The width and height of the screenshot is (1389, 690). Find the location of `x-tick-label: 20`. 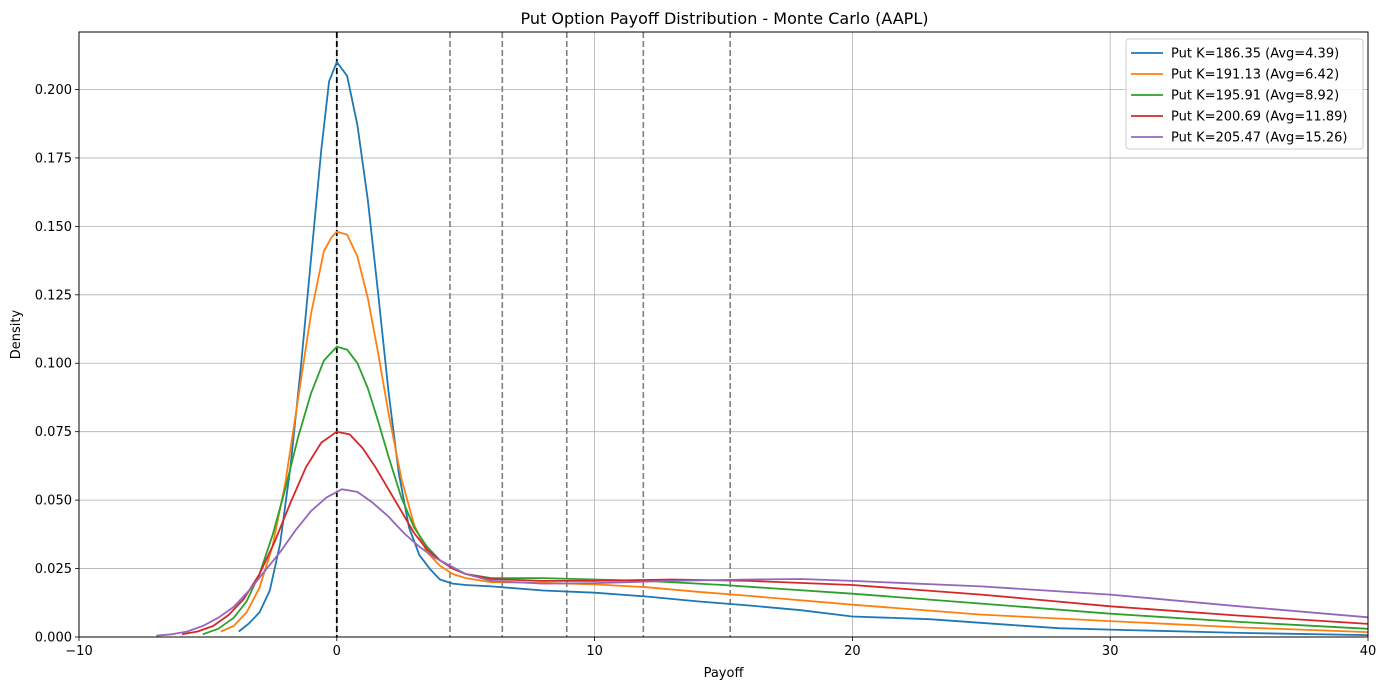

x-tick-label: 20 is located at coordinates (852, 651).